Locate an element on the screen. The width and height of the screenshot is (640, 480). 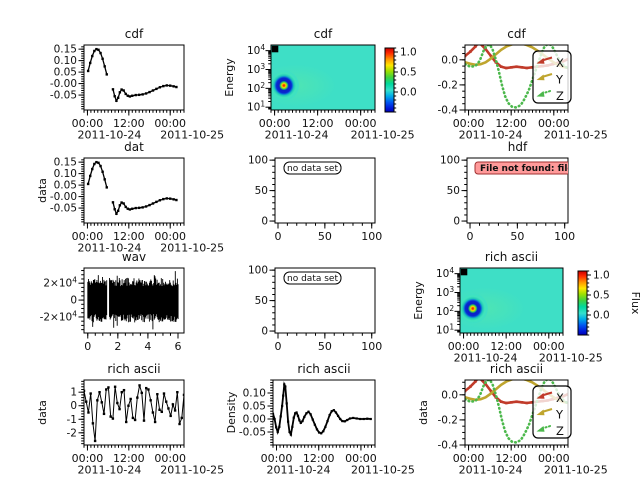
plot-area-p5 is located at coordinates (325, 190).